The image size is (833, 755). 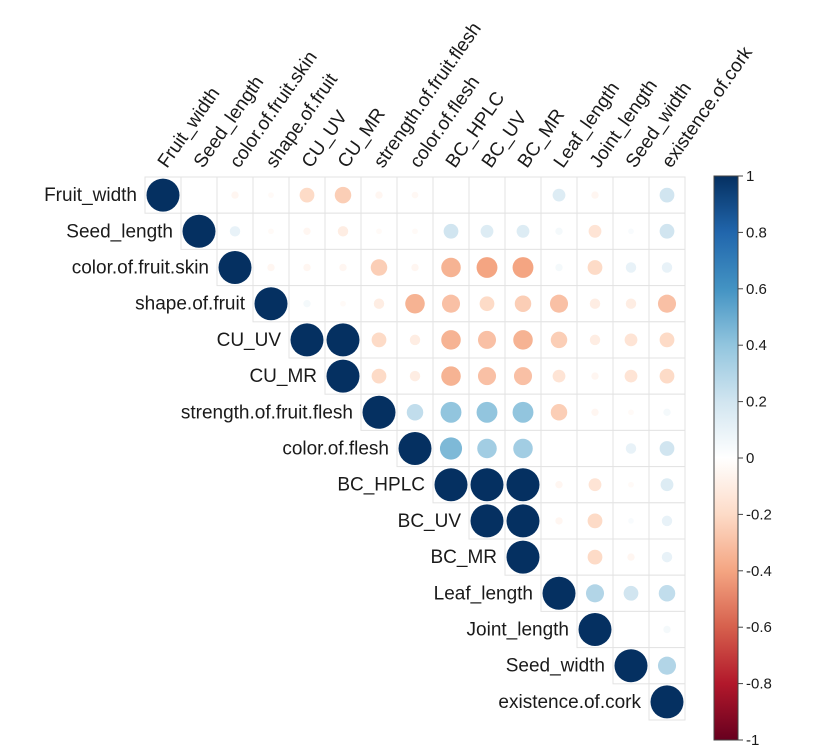 What do you see at coordinates (667, 376) in the screenshot?
I see `corr-circle-CU_MR-existence.of.cork` at bounding box center [667, 376].